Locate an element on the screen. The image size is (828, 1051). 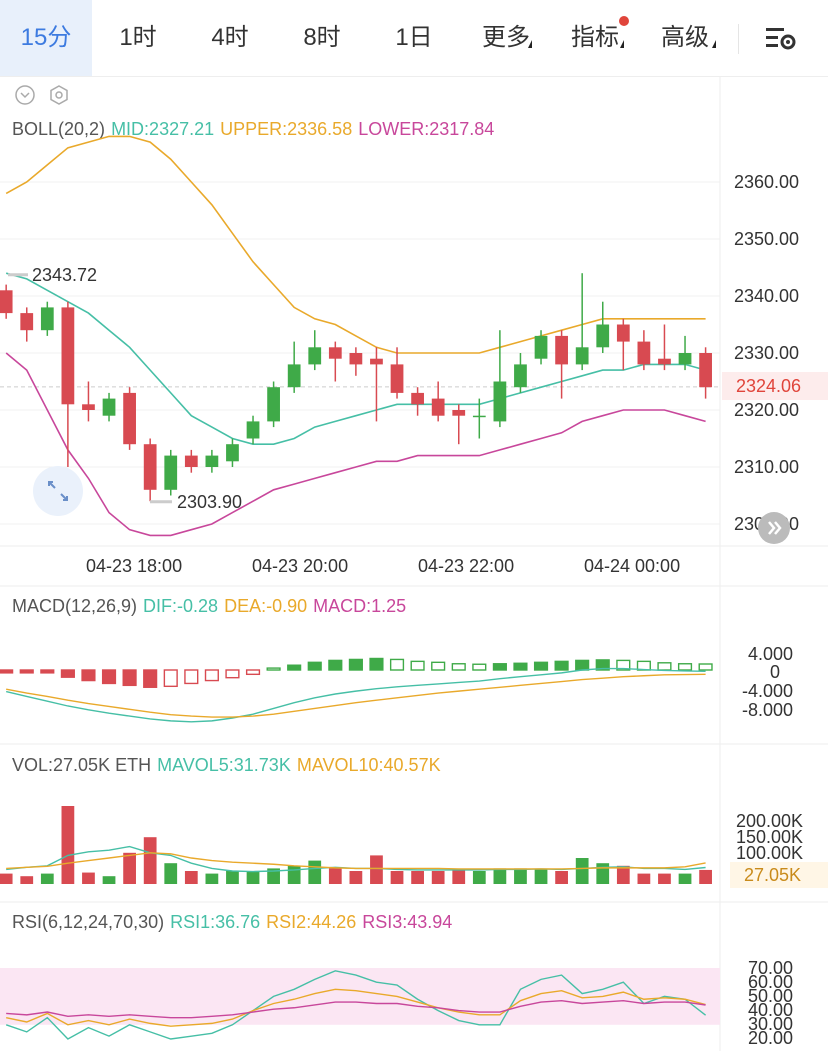
rsi-axis-label: 50.00 is located at coordinates (771, 996).